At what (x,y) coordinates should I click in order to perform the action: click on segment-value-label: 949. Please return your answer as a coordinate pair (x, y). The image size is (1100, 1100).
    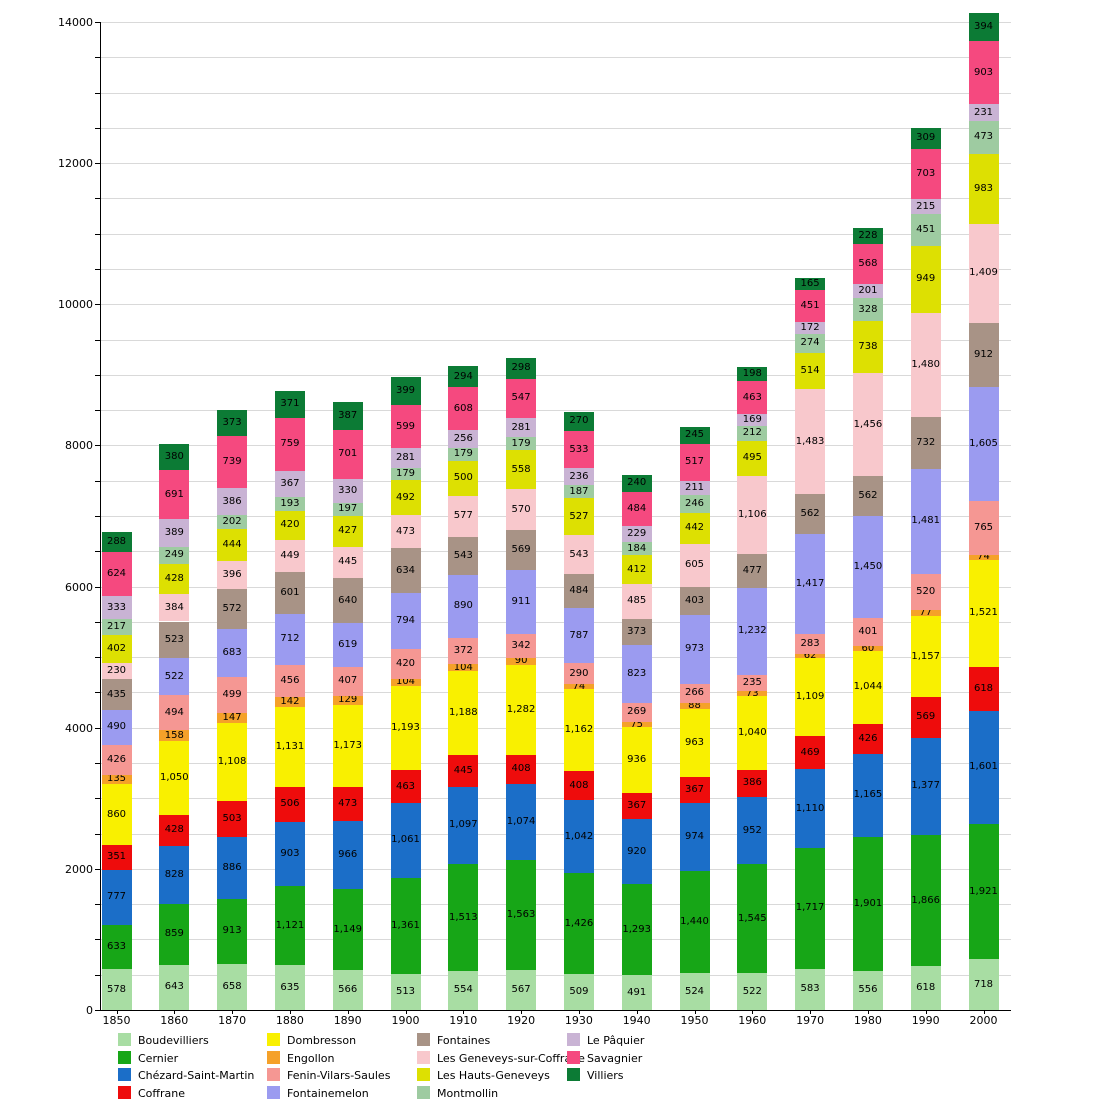
    Looking at the image, I should click on (926, 279).